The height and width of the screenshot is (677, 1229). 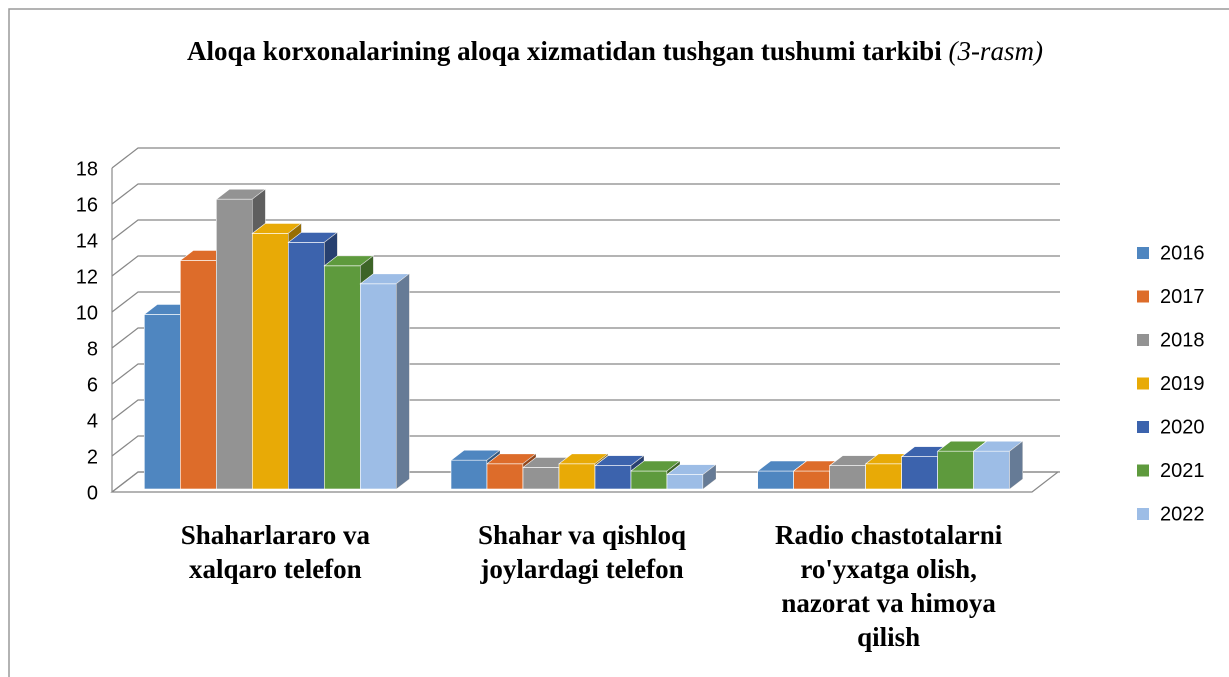 What do you see at coordinates (1182, 427) in the screenshot?
I see `legend-label: 2020` at bounding box center [1182, 427].